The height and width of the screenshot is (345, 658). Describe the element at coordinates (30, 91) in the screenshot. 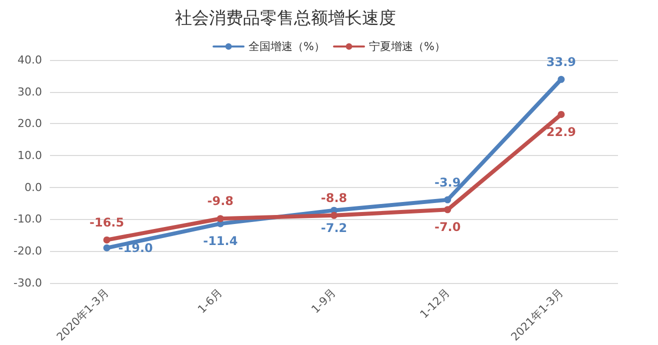

I see `y-tick-label: 30.0` at that location.